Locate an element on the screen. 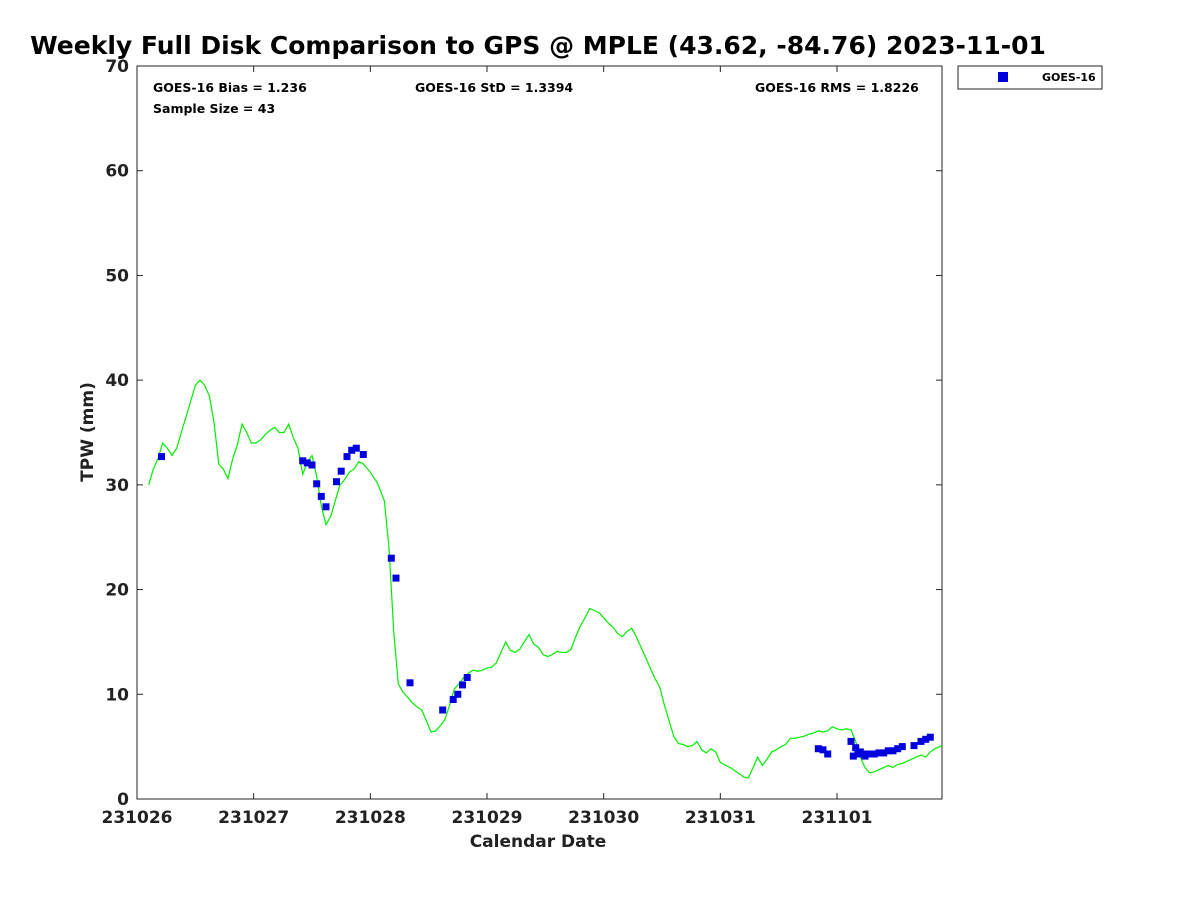 The image size is (1200, 900). y-tick-label: 0 is located at coordinates (123, 800).